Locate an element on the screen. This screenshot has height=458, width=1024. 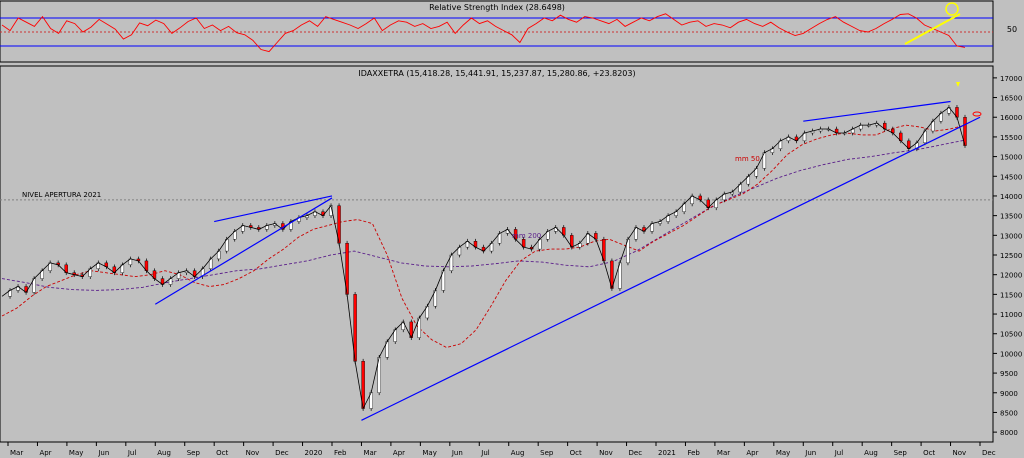
y-tick-label-8000: 8000 is located at coordinates (1009, 433).